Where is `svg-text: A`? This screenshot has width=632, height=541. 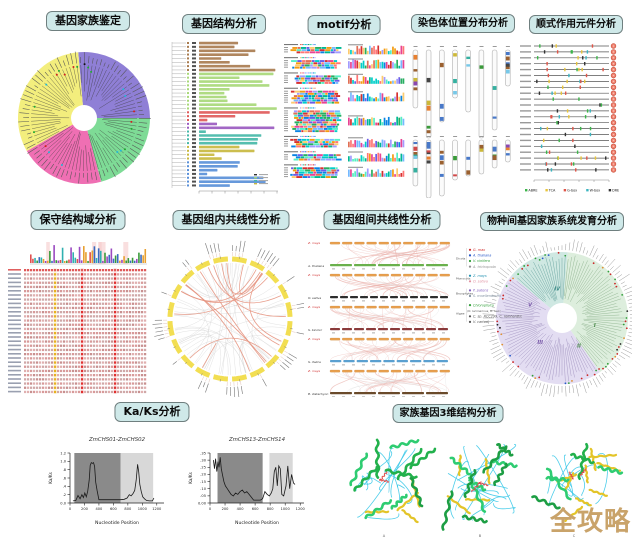 svg-text: A is located at coordinates (384, 536).